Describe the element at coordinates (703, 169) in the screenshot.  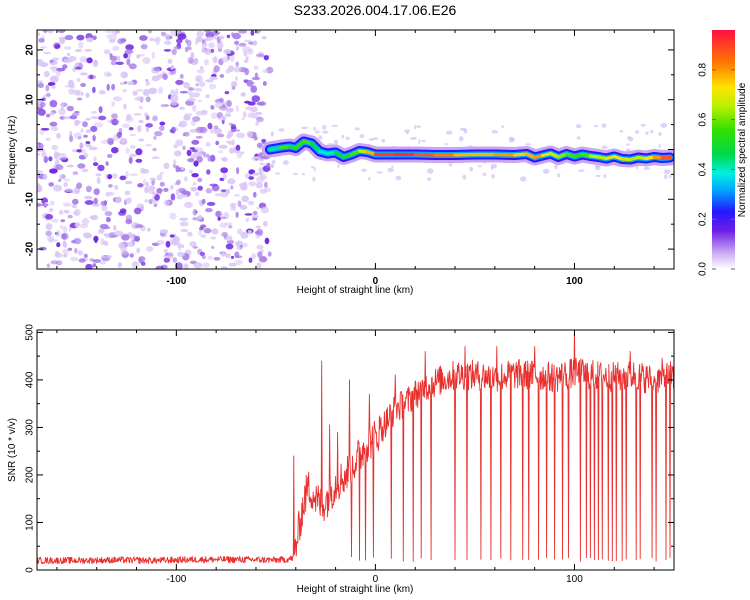
I see `colorbar-tick-label: 0.4` at that location.